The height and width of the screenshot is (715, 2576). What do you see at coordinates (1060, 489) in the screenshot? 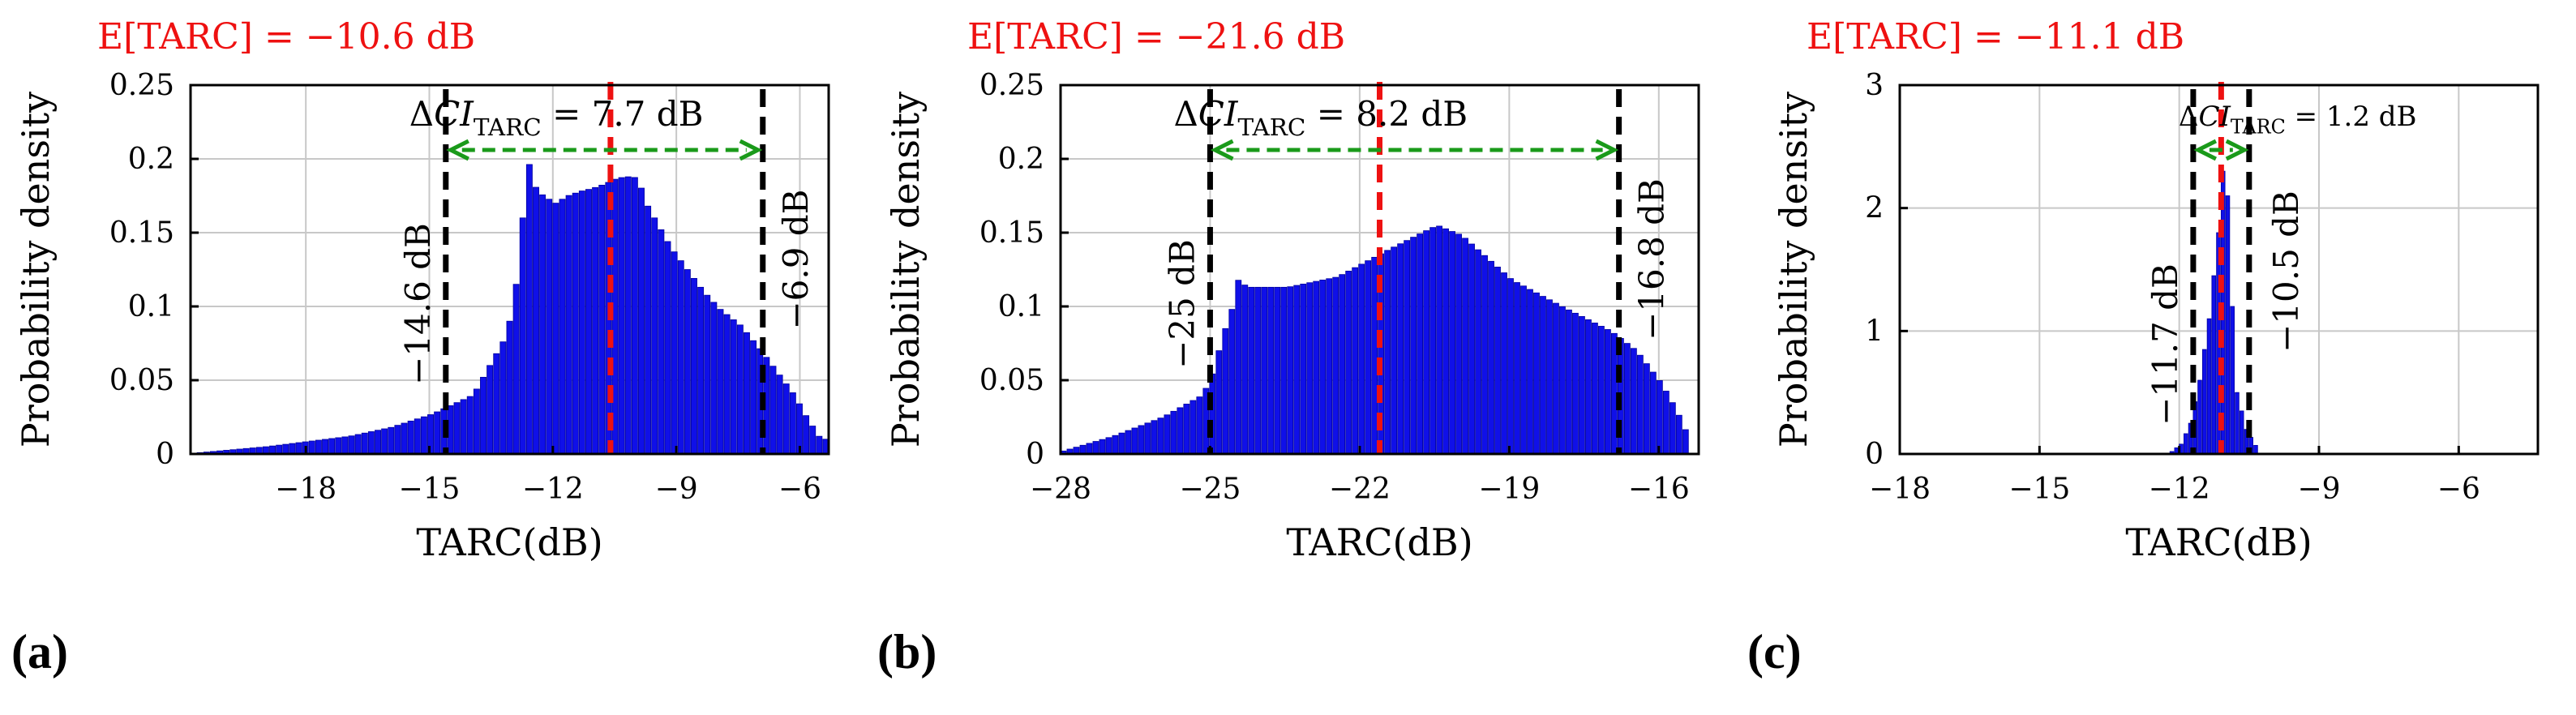
I see `x-tick-label: −28` at bounding box center [1060, 489].